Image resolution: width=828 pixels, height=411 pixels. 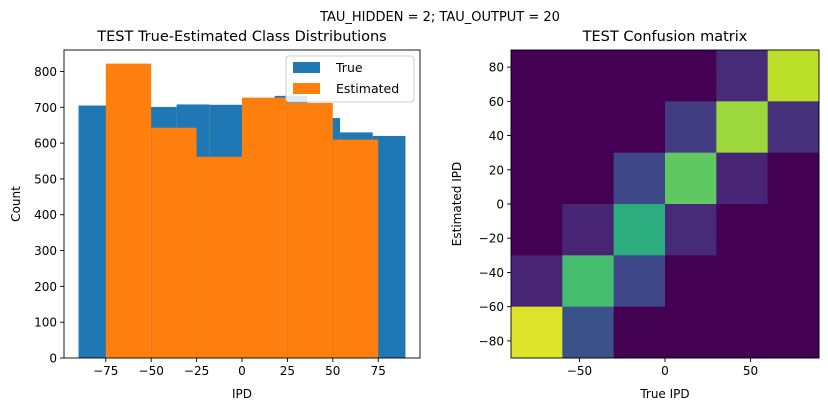 What do you see at coordinates (588, 230) in the screenshot?
I see `cell-r3-c1` at bounding box center [588, 230].